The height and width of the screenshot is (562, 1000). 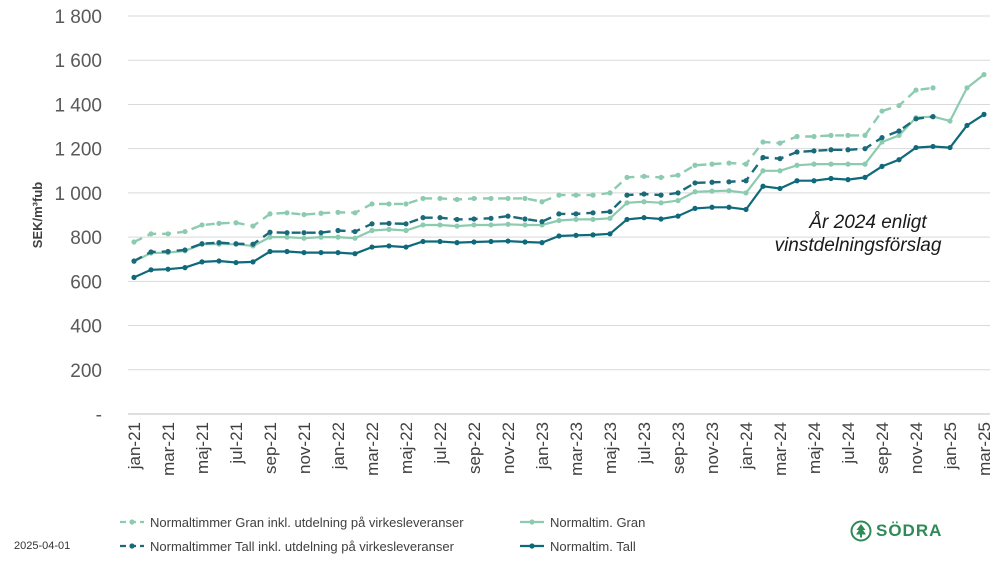 What do you see at coordinates (712, 448) in the screenshot?
I see `x-tick-label: nov-23` at bounding box center [712, 448].